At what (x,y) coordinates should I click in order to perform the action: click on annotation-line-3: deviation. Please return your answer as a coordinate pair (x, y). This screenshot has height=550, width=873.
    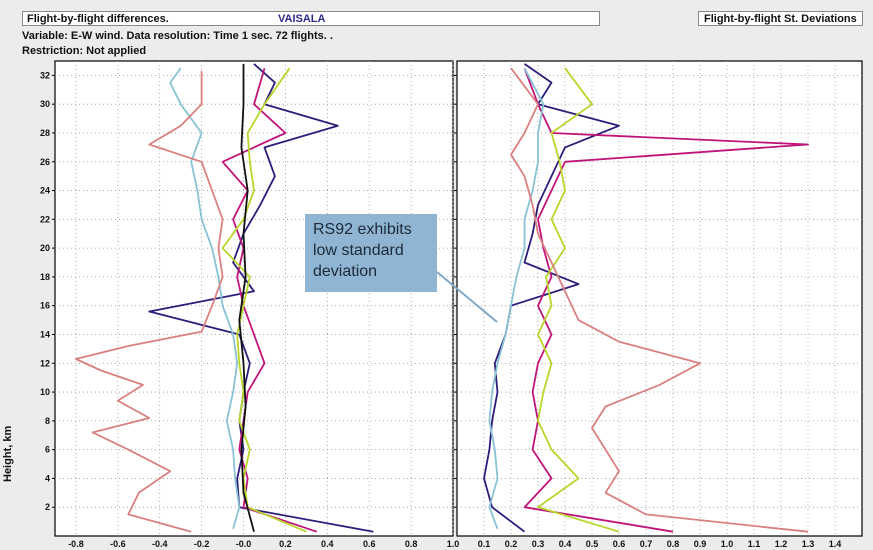
    Looking at the image, I should click on (345, 271).